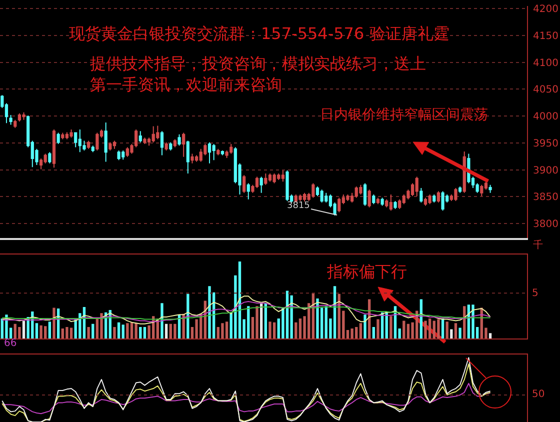 This screenshot has width=560, height=422. I want to click on y-tick-label: 3950, so click(545, 144).